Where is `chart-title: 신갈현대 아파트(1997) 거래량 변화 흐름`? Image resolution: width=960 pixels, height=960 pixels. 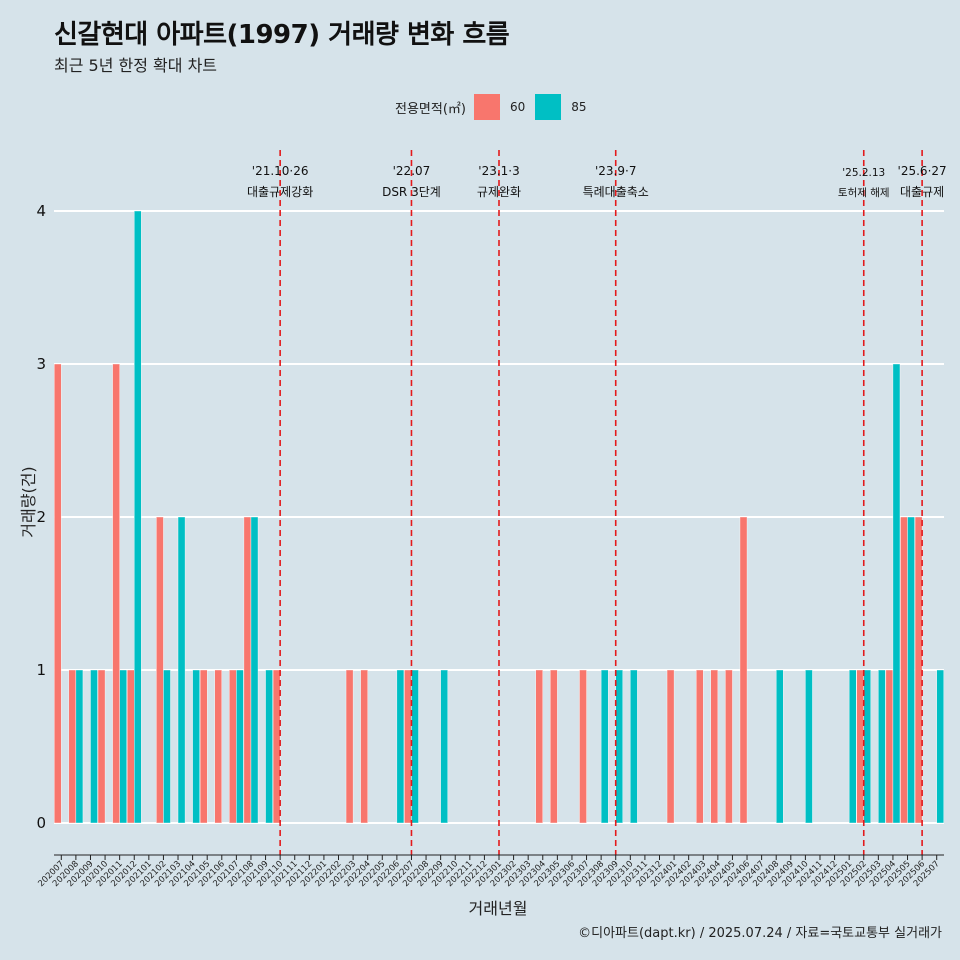 chart-title: 신갈현대 아파트(1997) 거래량 변화 흐름 is located at coordinates (282, 35).